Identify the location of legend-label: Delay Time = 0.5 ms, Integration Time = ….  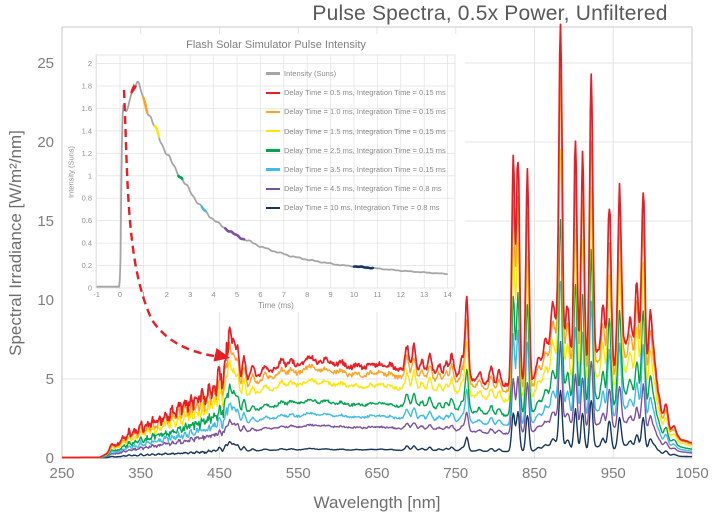
(365, 93).